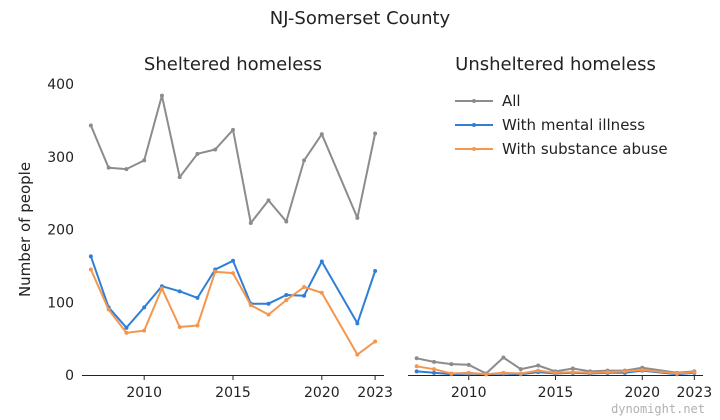  What do you see at coordinates (573, 125) in the screenshot?
I see `legend-label: With mental illness` at bounding box center [573, 125].